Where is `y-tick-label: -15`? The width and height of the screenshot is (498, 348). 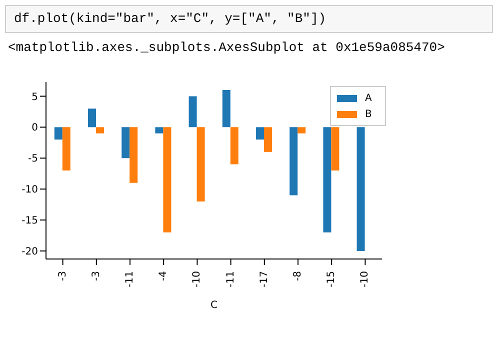 y-tick-label: -15 is located at coordinates (30, 221).